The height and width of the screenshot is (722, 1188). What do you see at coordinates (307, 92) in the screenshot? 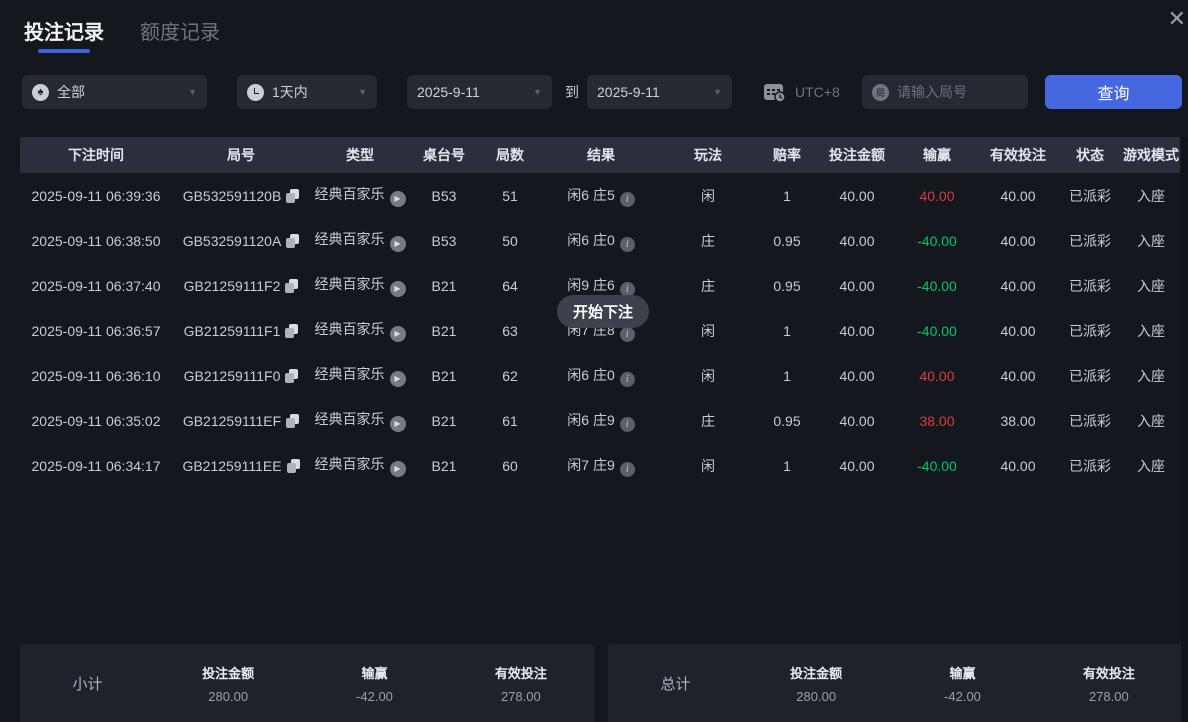
I see `time-range-dropdown: 1天内 ▼` at bounding box center [307, 92].